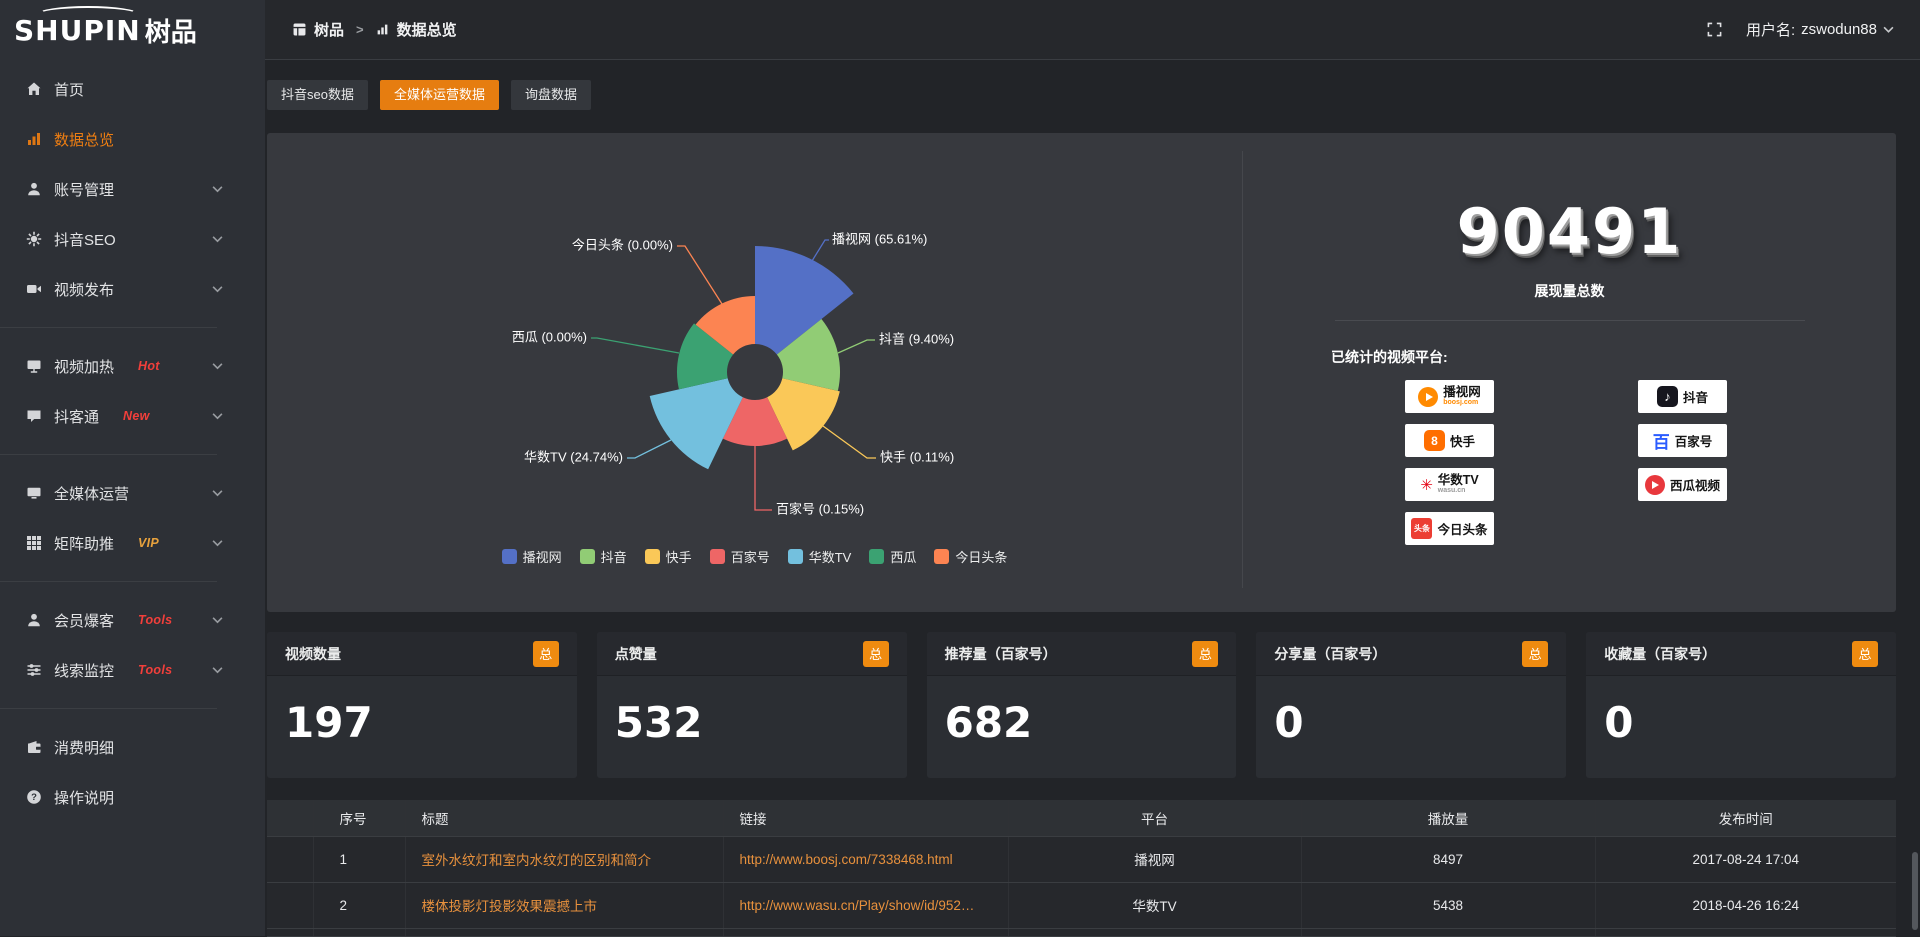 The height and width of the screenshot is (937, 1920). I want to click on sidebar-item-data-overview: 数据总览, so click(132, 139).